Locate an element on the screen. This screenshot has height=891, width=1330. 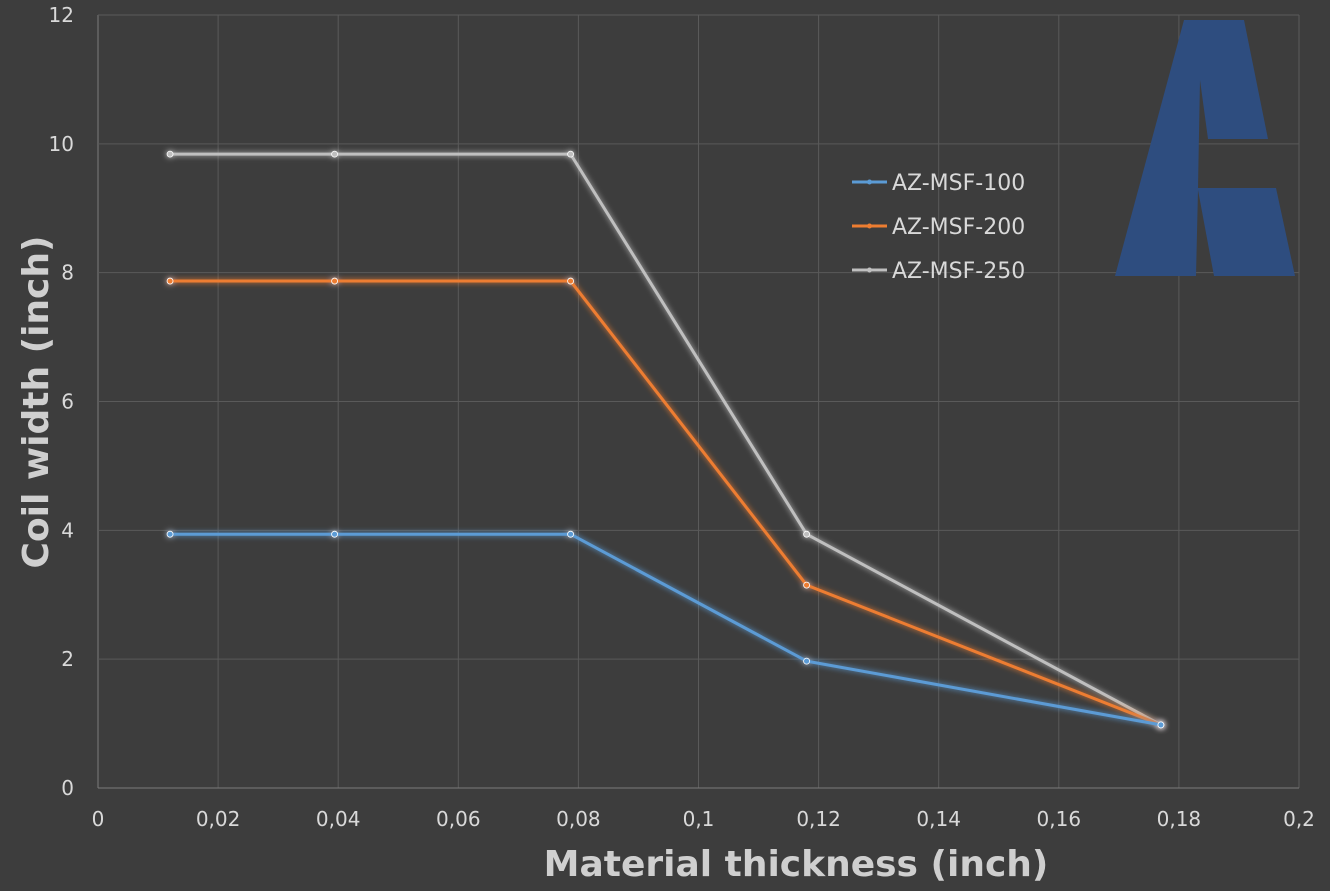
legend-label: AZ-MSF-250 is located at coordinates (958, 271).